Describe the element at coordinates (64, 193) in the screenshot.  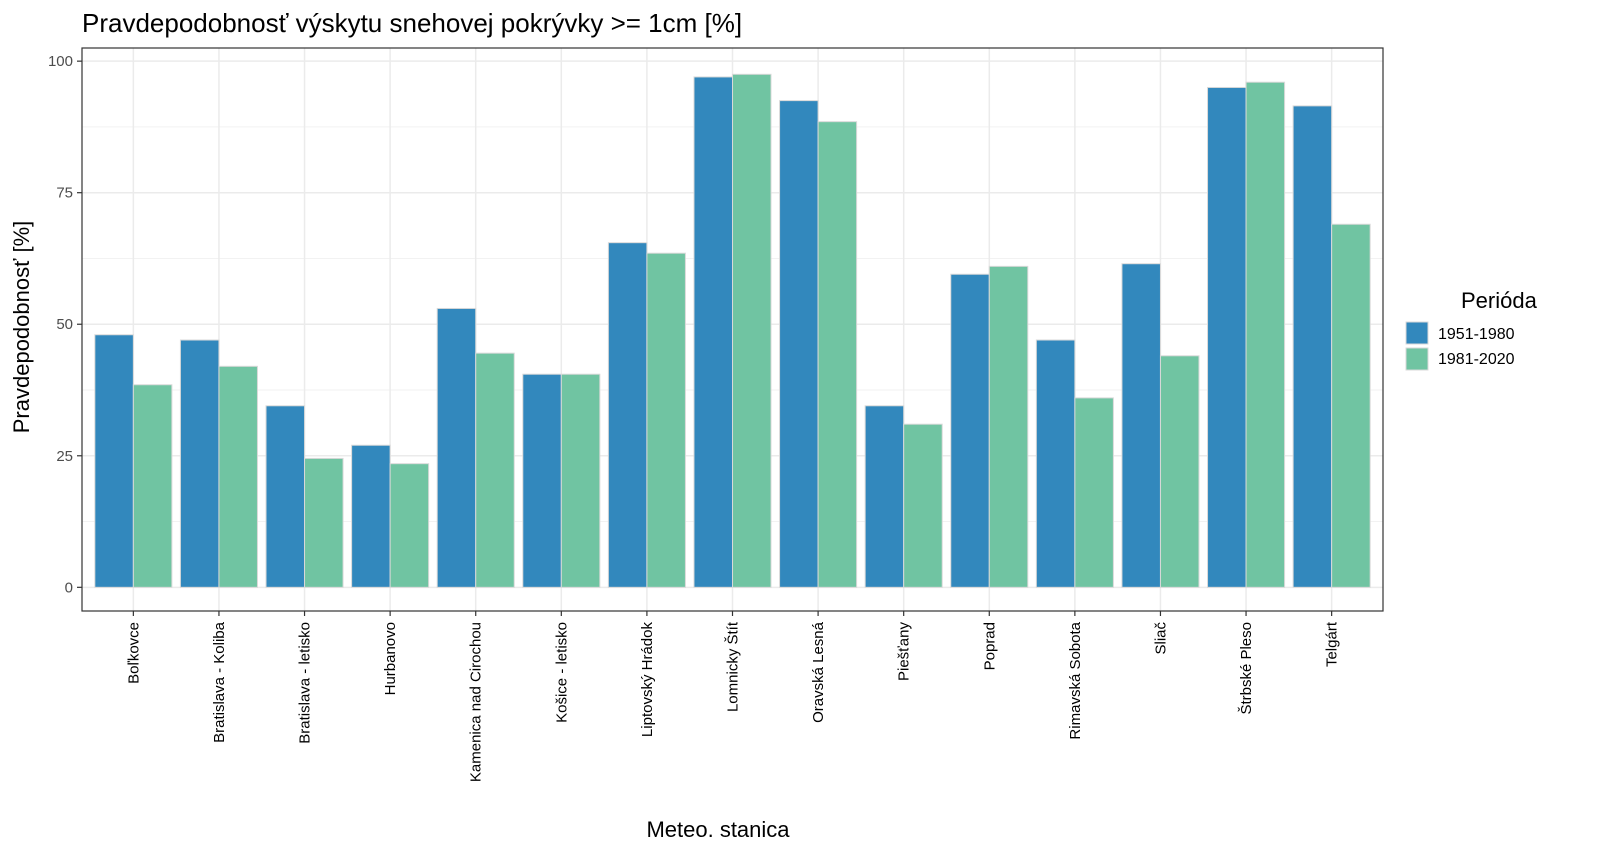
I see `y-tick-label: 75` at that location.